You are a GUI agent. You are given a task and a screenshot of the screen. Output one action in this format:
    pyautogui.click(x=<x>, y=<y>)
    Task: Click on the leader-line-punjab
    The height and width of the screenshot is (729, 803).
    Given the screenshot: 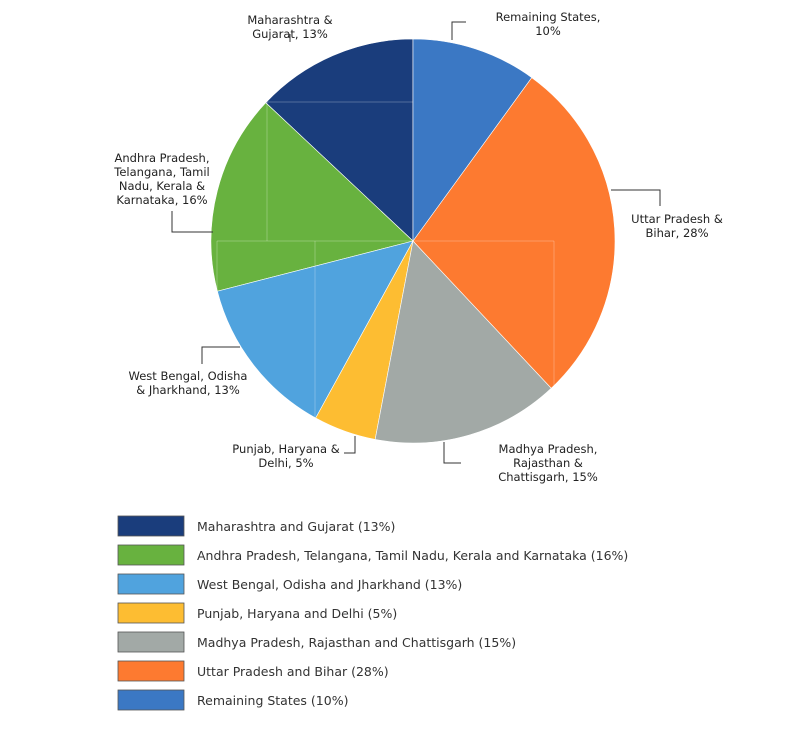 What is the action you would take?
    pyautogui.click(x=350, y=445)
    